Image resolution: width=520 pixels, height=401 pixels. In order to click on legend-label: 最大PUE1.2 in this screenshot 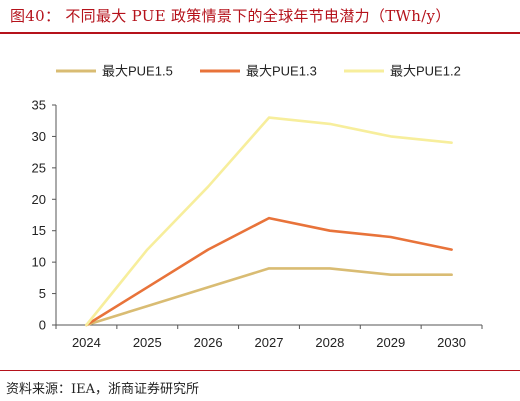, I will do `click(425, 71)`.